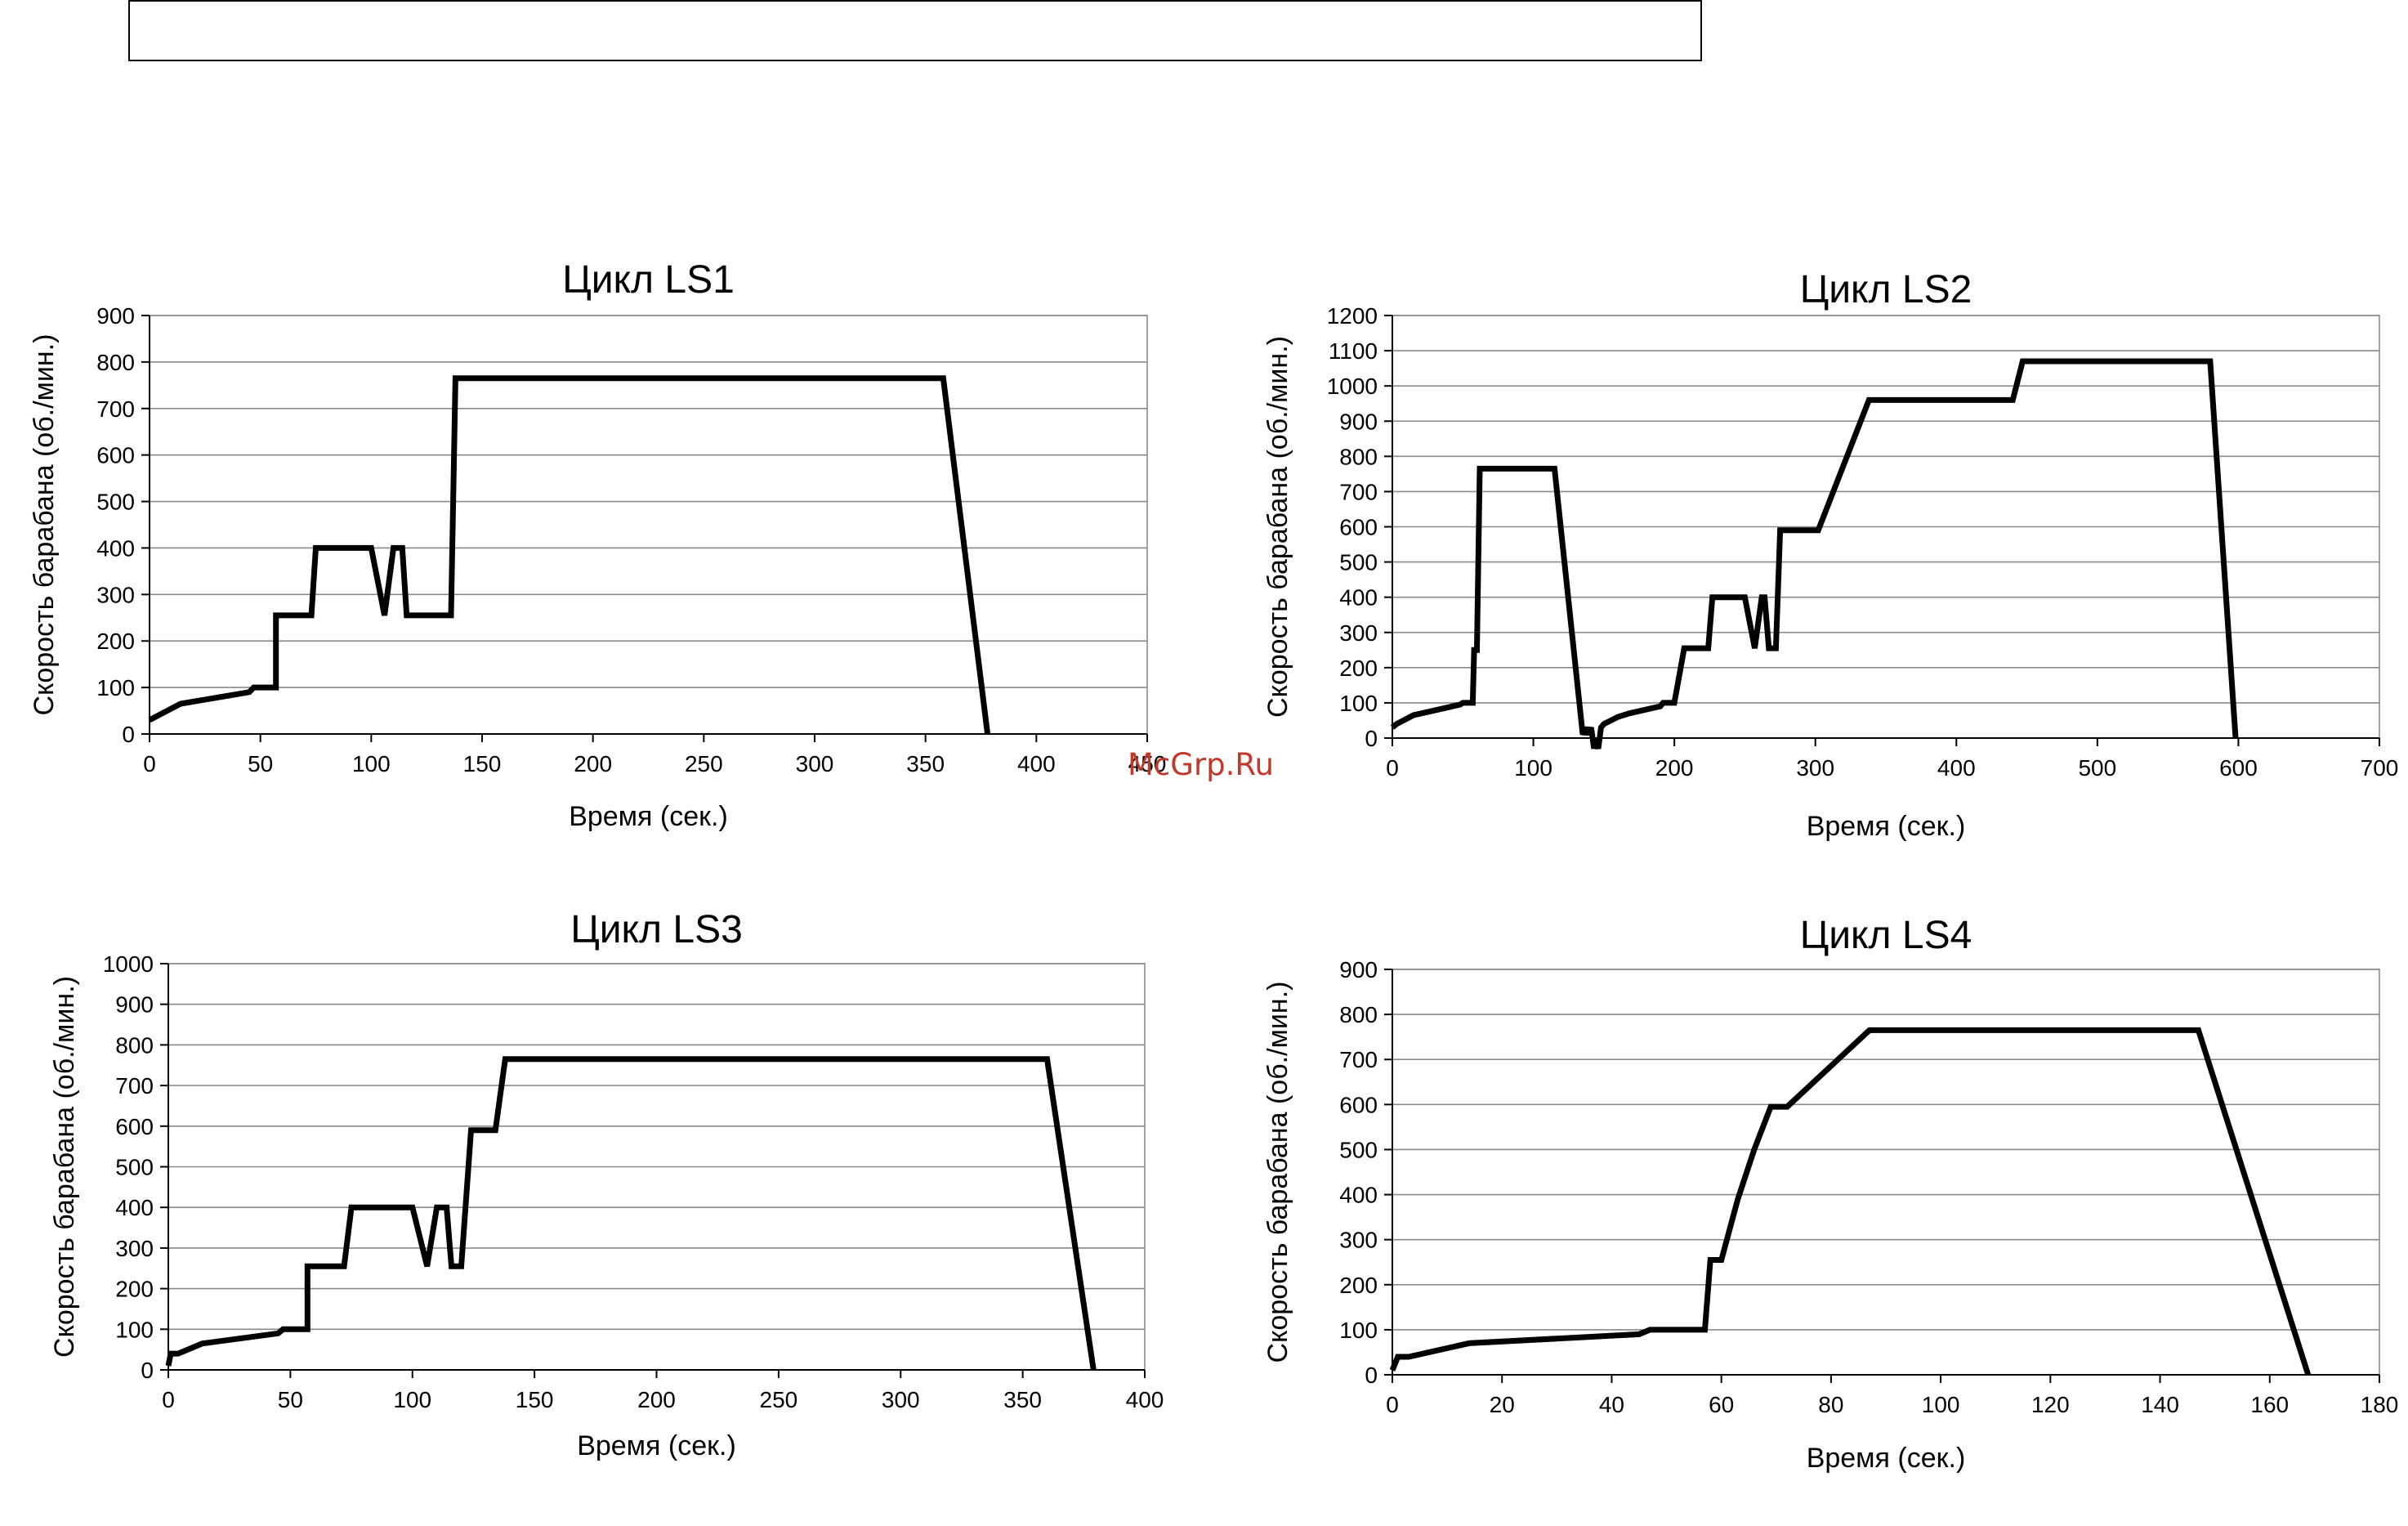  What do you see at coordinates (704, 763) in the screenshot?
I see `chart-1-xtick-250: 250` at bounding box center [704, 763].